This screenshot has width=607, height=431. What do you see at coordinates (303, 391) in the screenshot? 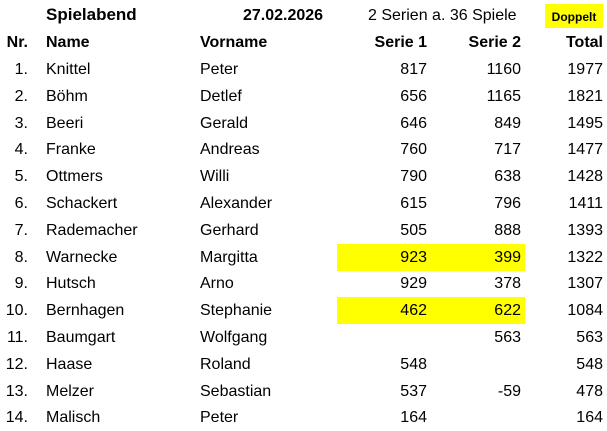
I see `table-row: 13. Melzer Sebastian 537 -59 478` at bounding box center [303, 391].